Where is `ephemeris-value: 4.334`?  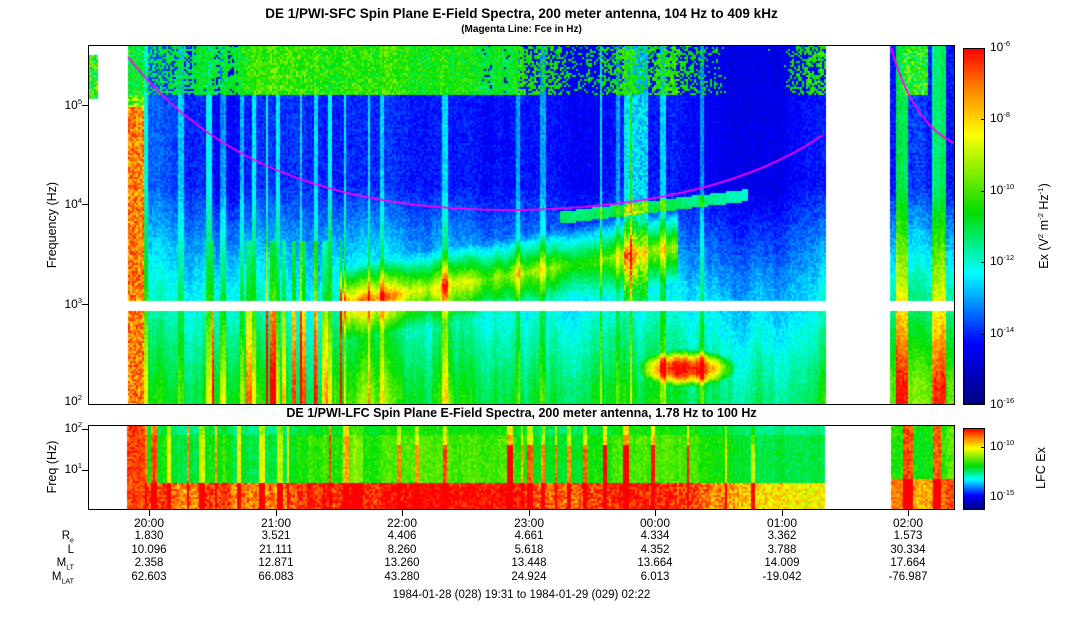
ephemeris-value: 4.334 is located at coordinates (655, 536).